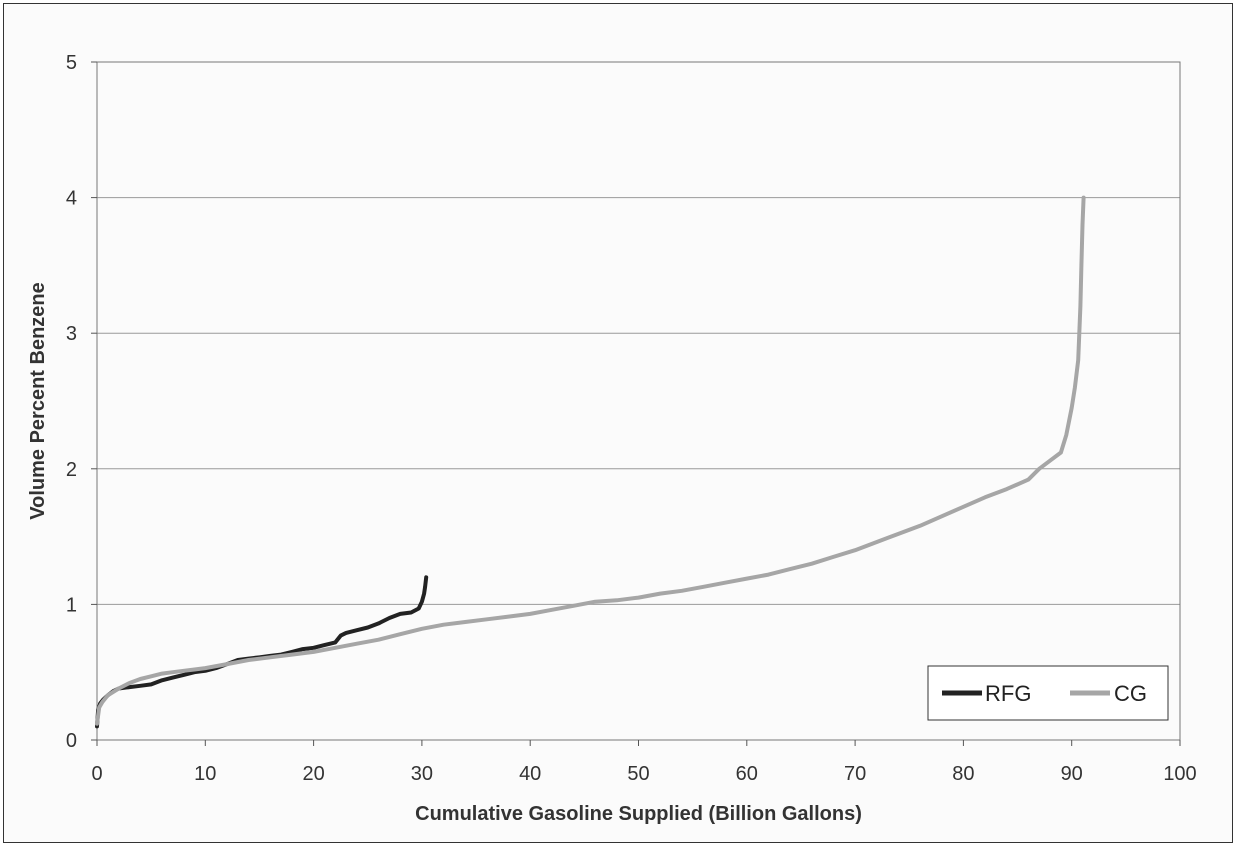  Describe the element at coordinates (1179, 774) in the screenshot. I see `x-tick-label: 100` at that location.